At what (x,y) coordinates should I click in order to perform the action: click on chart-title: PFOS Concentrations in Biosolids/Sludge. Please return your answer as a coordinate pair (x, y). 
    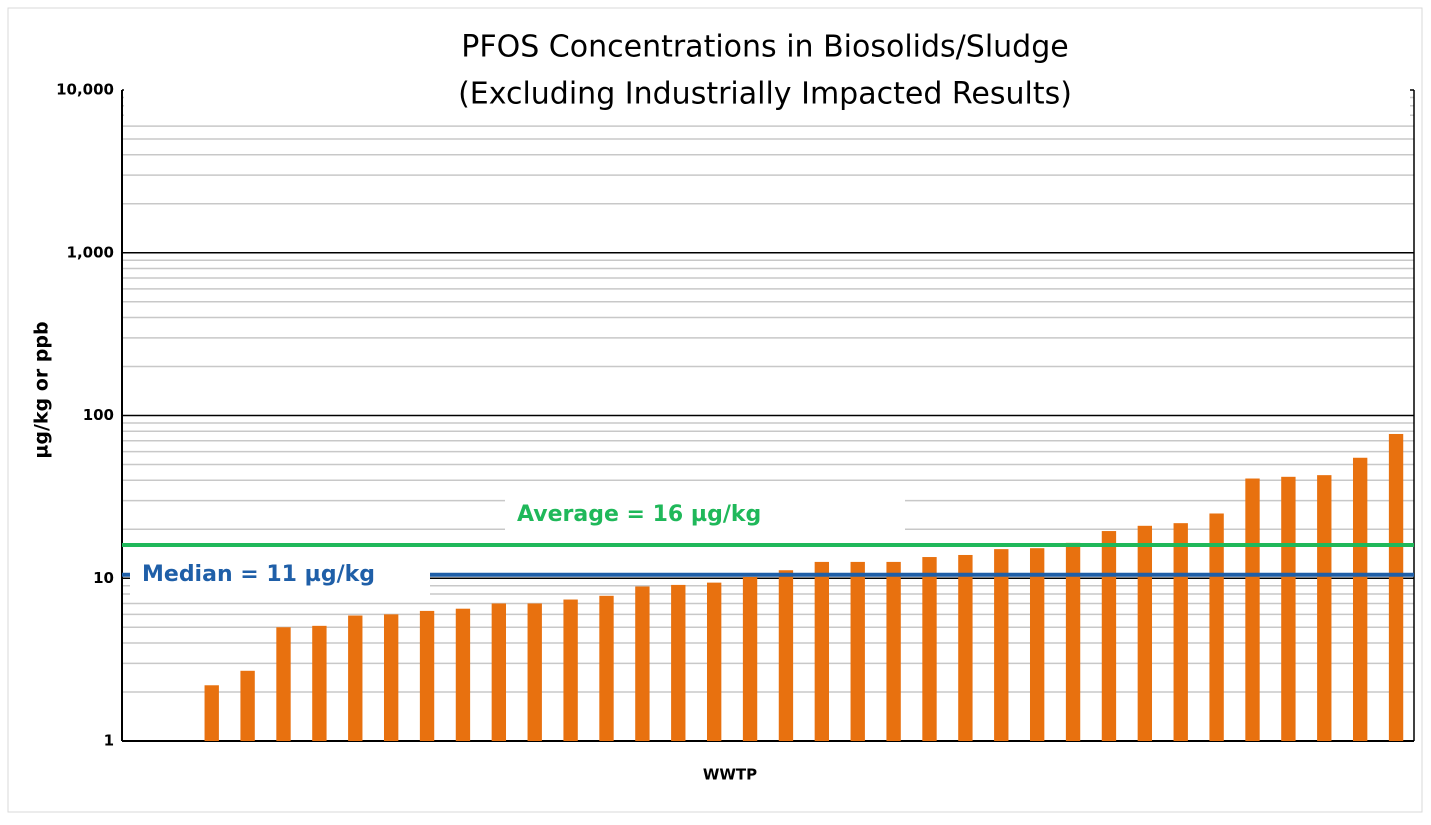
    Looking at the image, I should click on (764, 47).